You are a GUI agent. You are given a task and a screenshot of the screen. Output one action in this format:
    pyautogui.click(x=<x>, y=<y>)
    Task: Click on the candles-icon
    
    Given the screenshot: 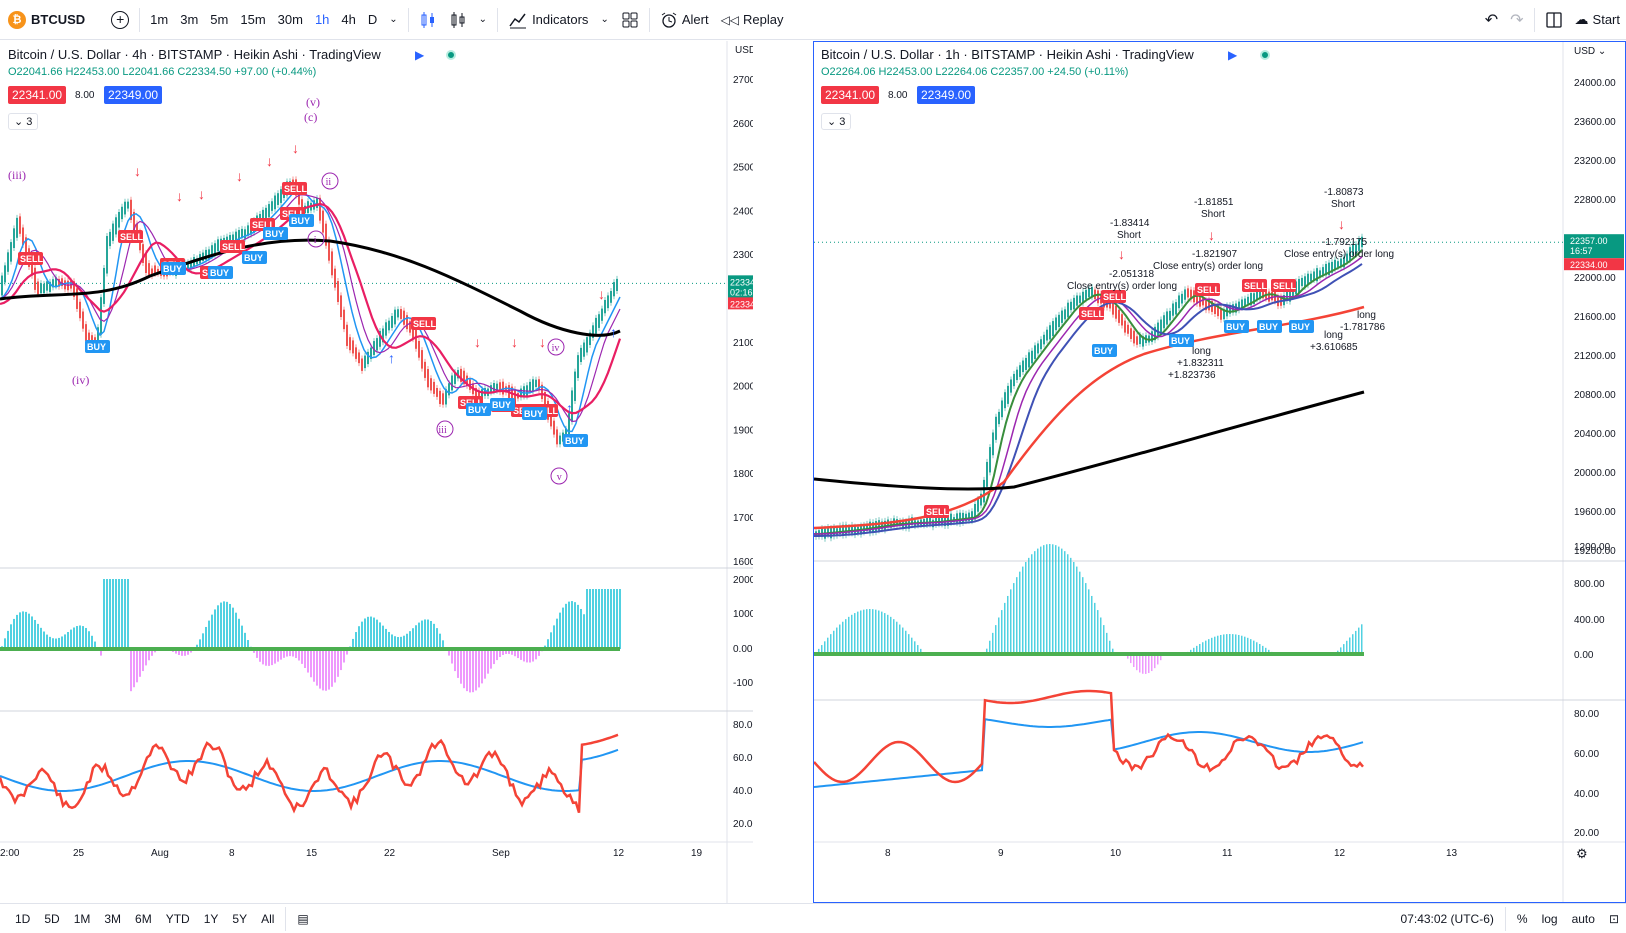 What is the action you would take?
    pyautogui.click(x=427, y=19)
    